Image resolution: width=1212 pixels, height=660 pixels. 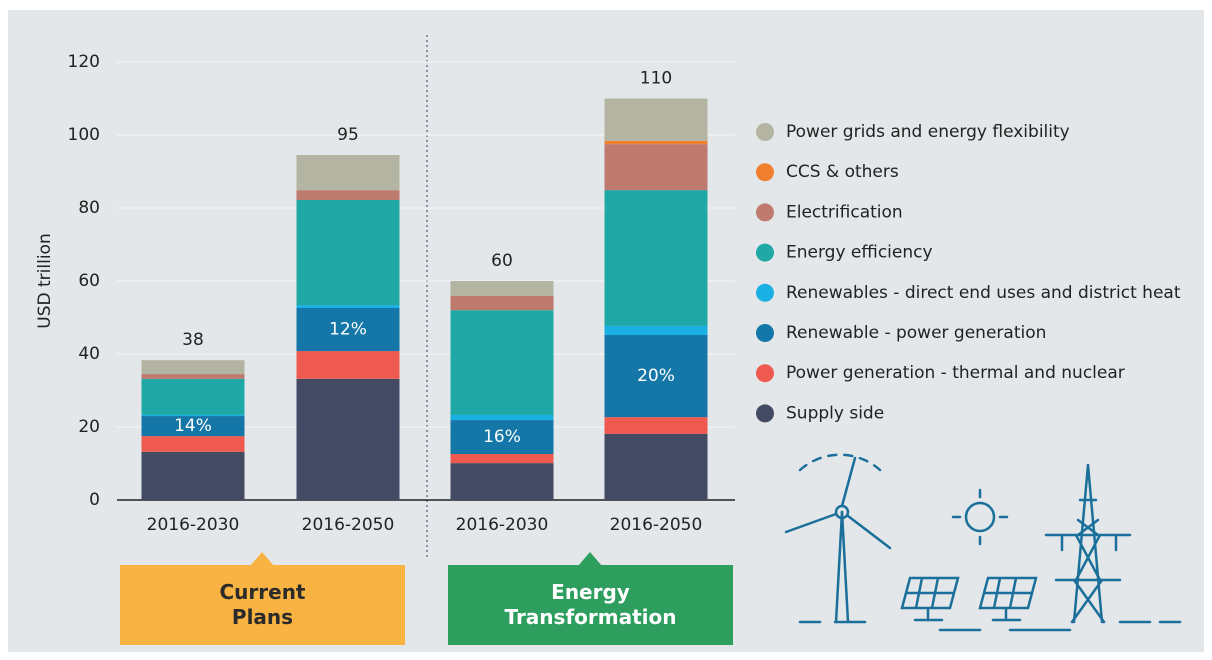 What do you see at coordinates (859, 253) in the screenshot?
I see `legend-label: Energy efficiency` at bounding box center [859, 253].